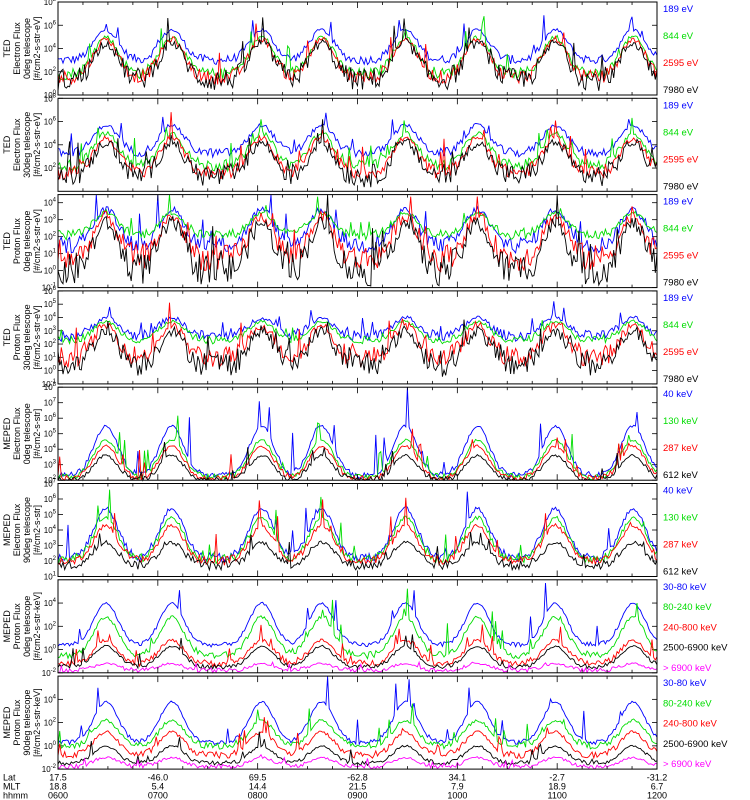 This screenshot has height=800, width=750. What do you see at coordinates (657, 795) in the screenshot?
I see `footer-value: 1200` at bounding box center [657, 795].